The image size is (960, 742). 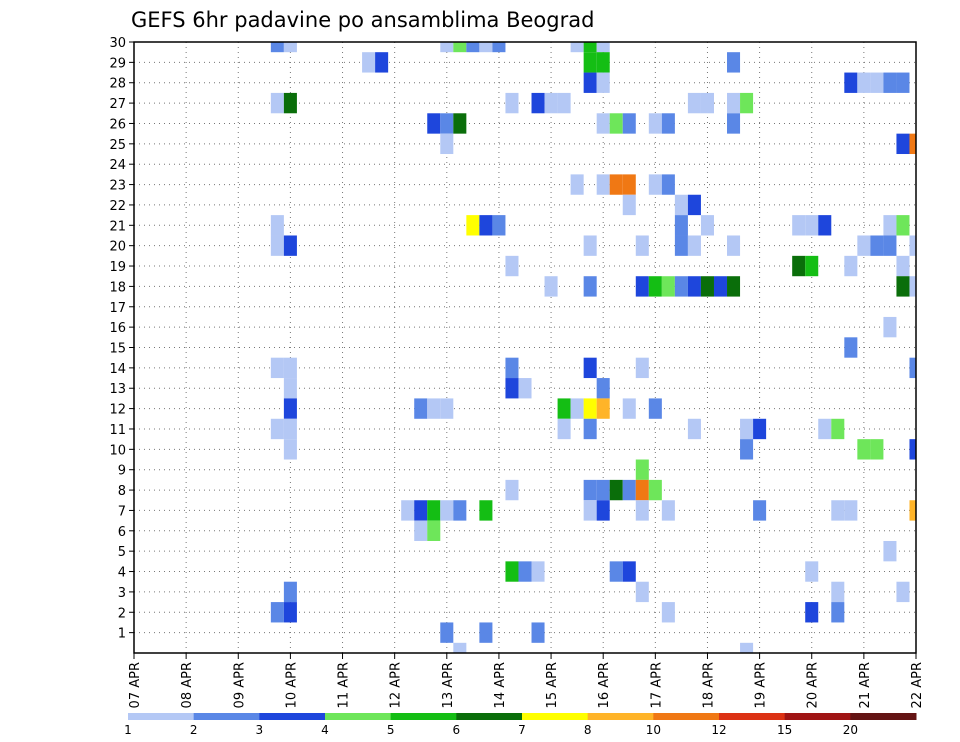 I want to click on y-tick-label: 26, so click(x=117, y=124).